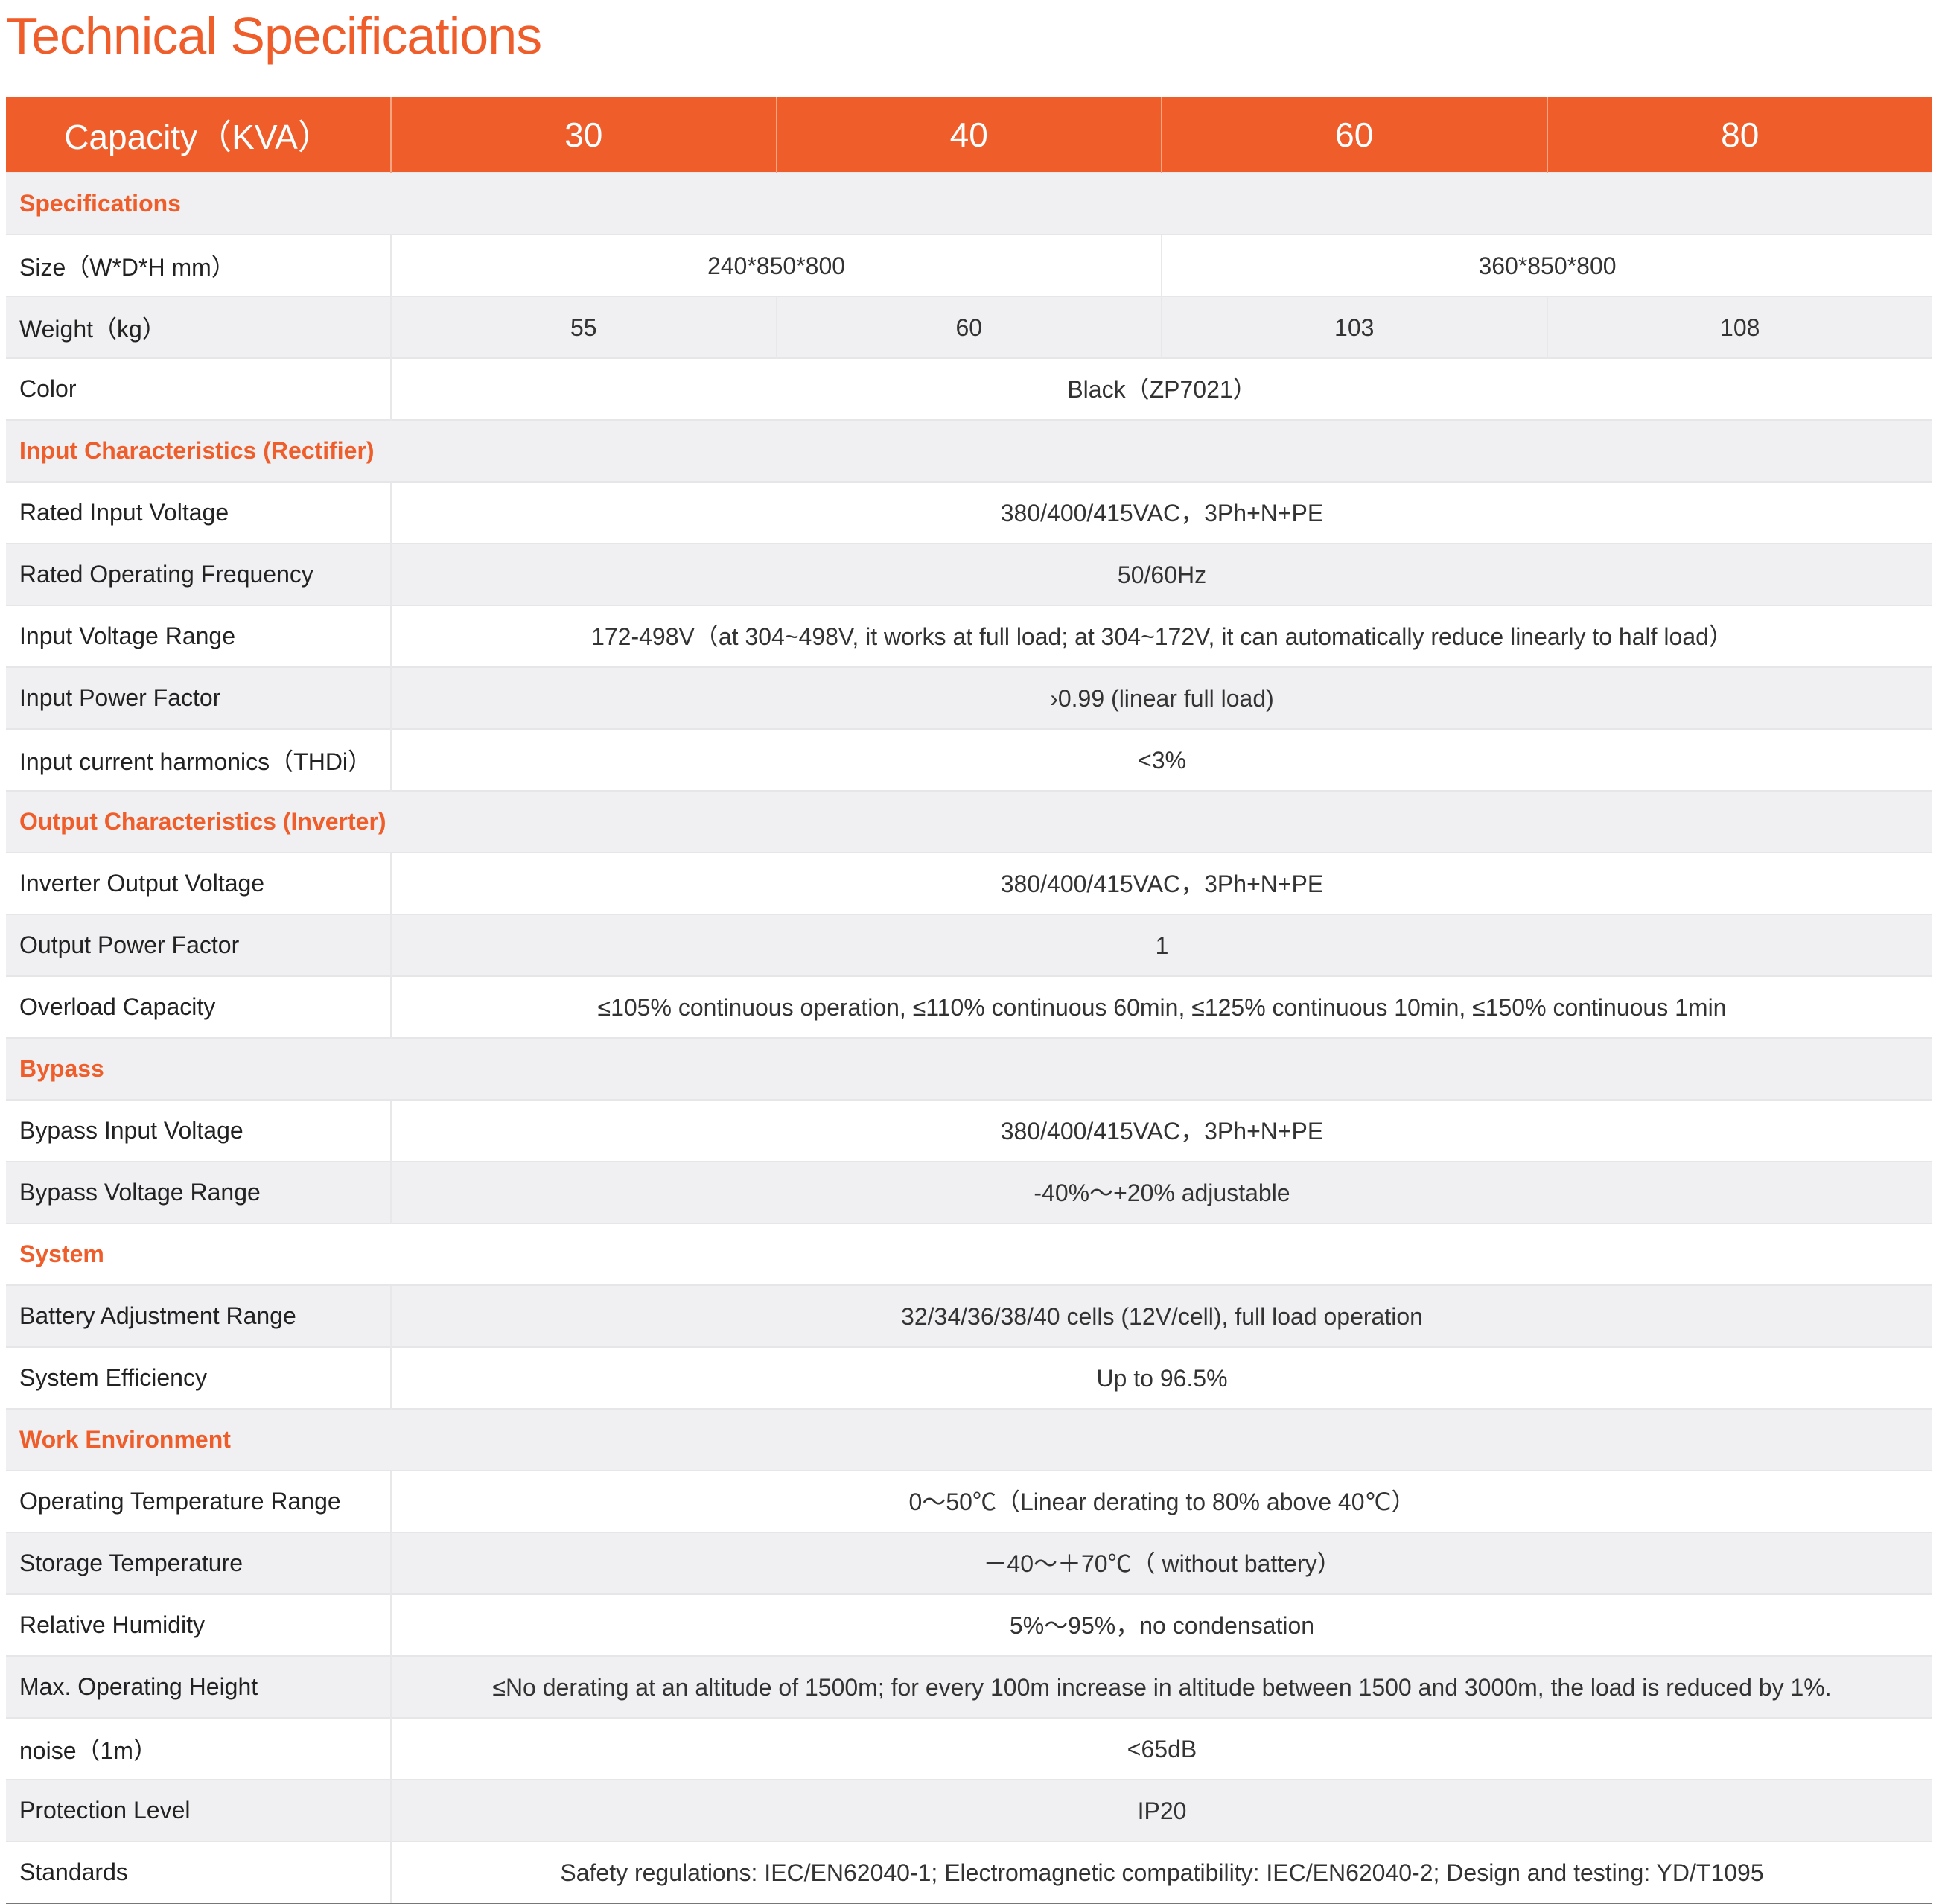  What do you see at coordinates (198, 574) in the screenshot?
I see `row-label: Rated Operating Frequency` at bounding box center [198, 574].